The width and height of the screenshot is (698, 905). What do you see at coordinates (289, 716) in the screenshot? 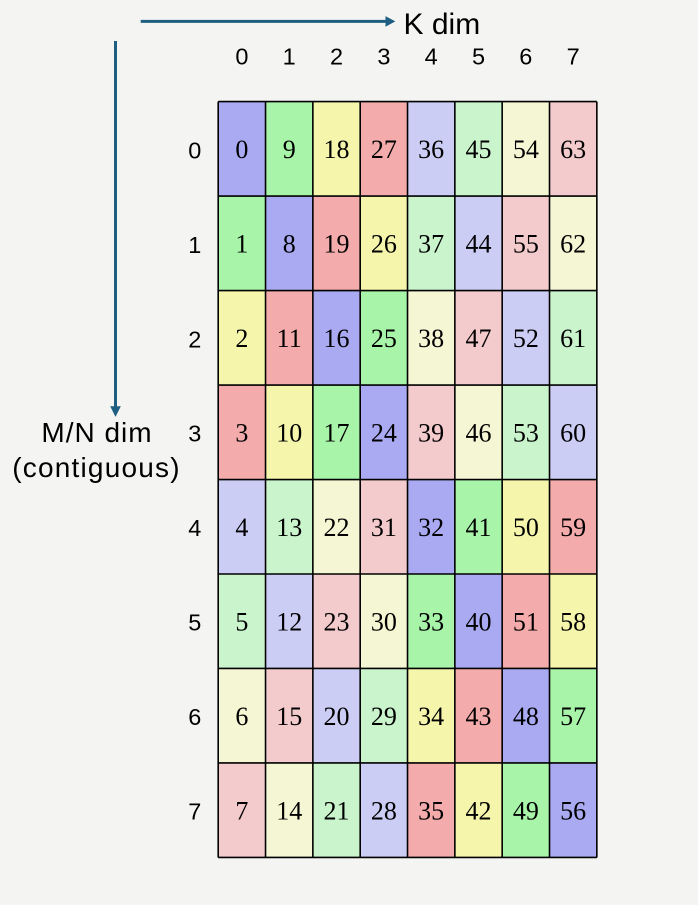
I see `svg-text: 15` at bounding box center [289, 716].